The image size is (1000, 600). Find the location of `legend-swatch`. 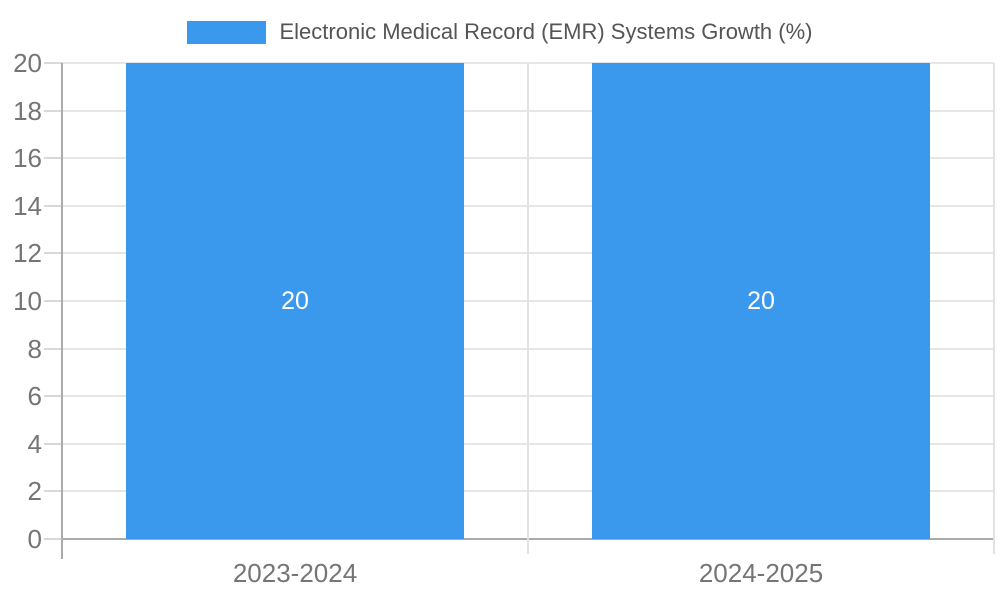

legend-swatch is located at coordinates (227, 32).